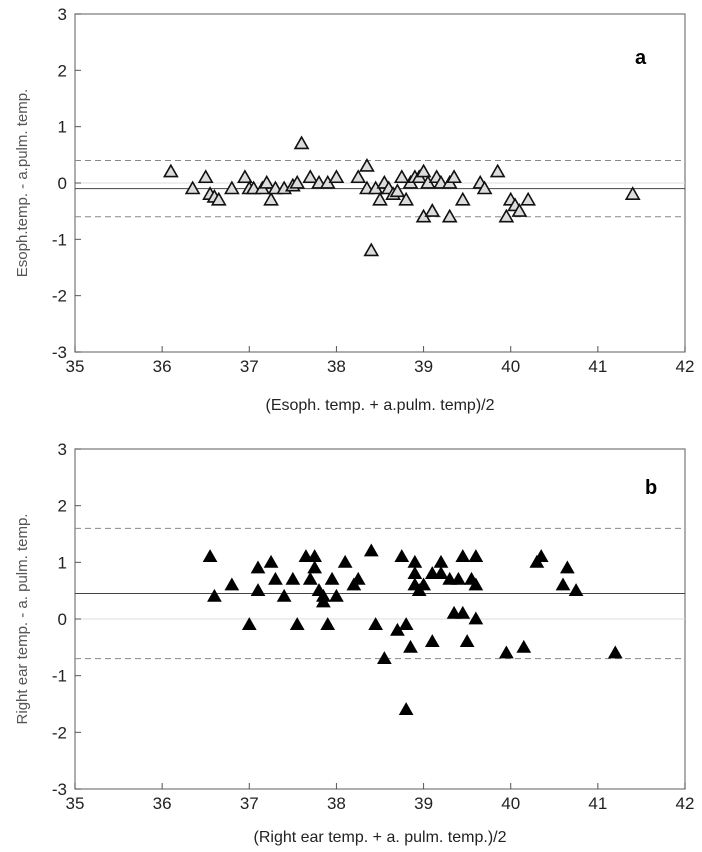 The image size is (702, 852). I want to click on reference-lines-b, so click(380, 593).